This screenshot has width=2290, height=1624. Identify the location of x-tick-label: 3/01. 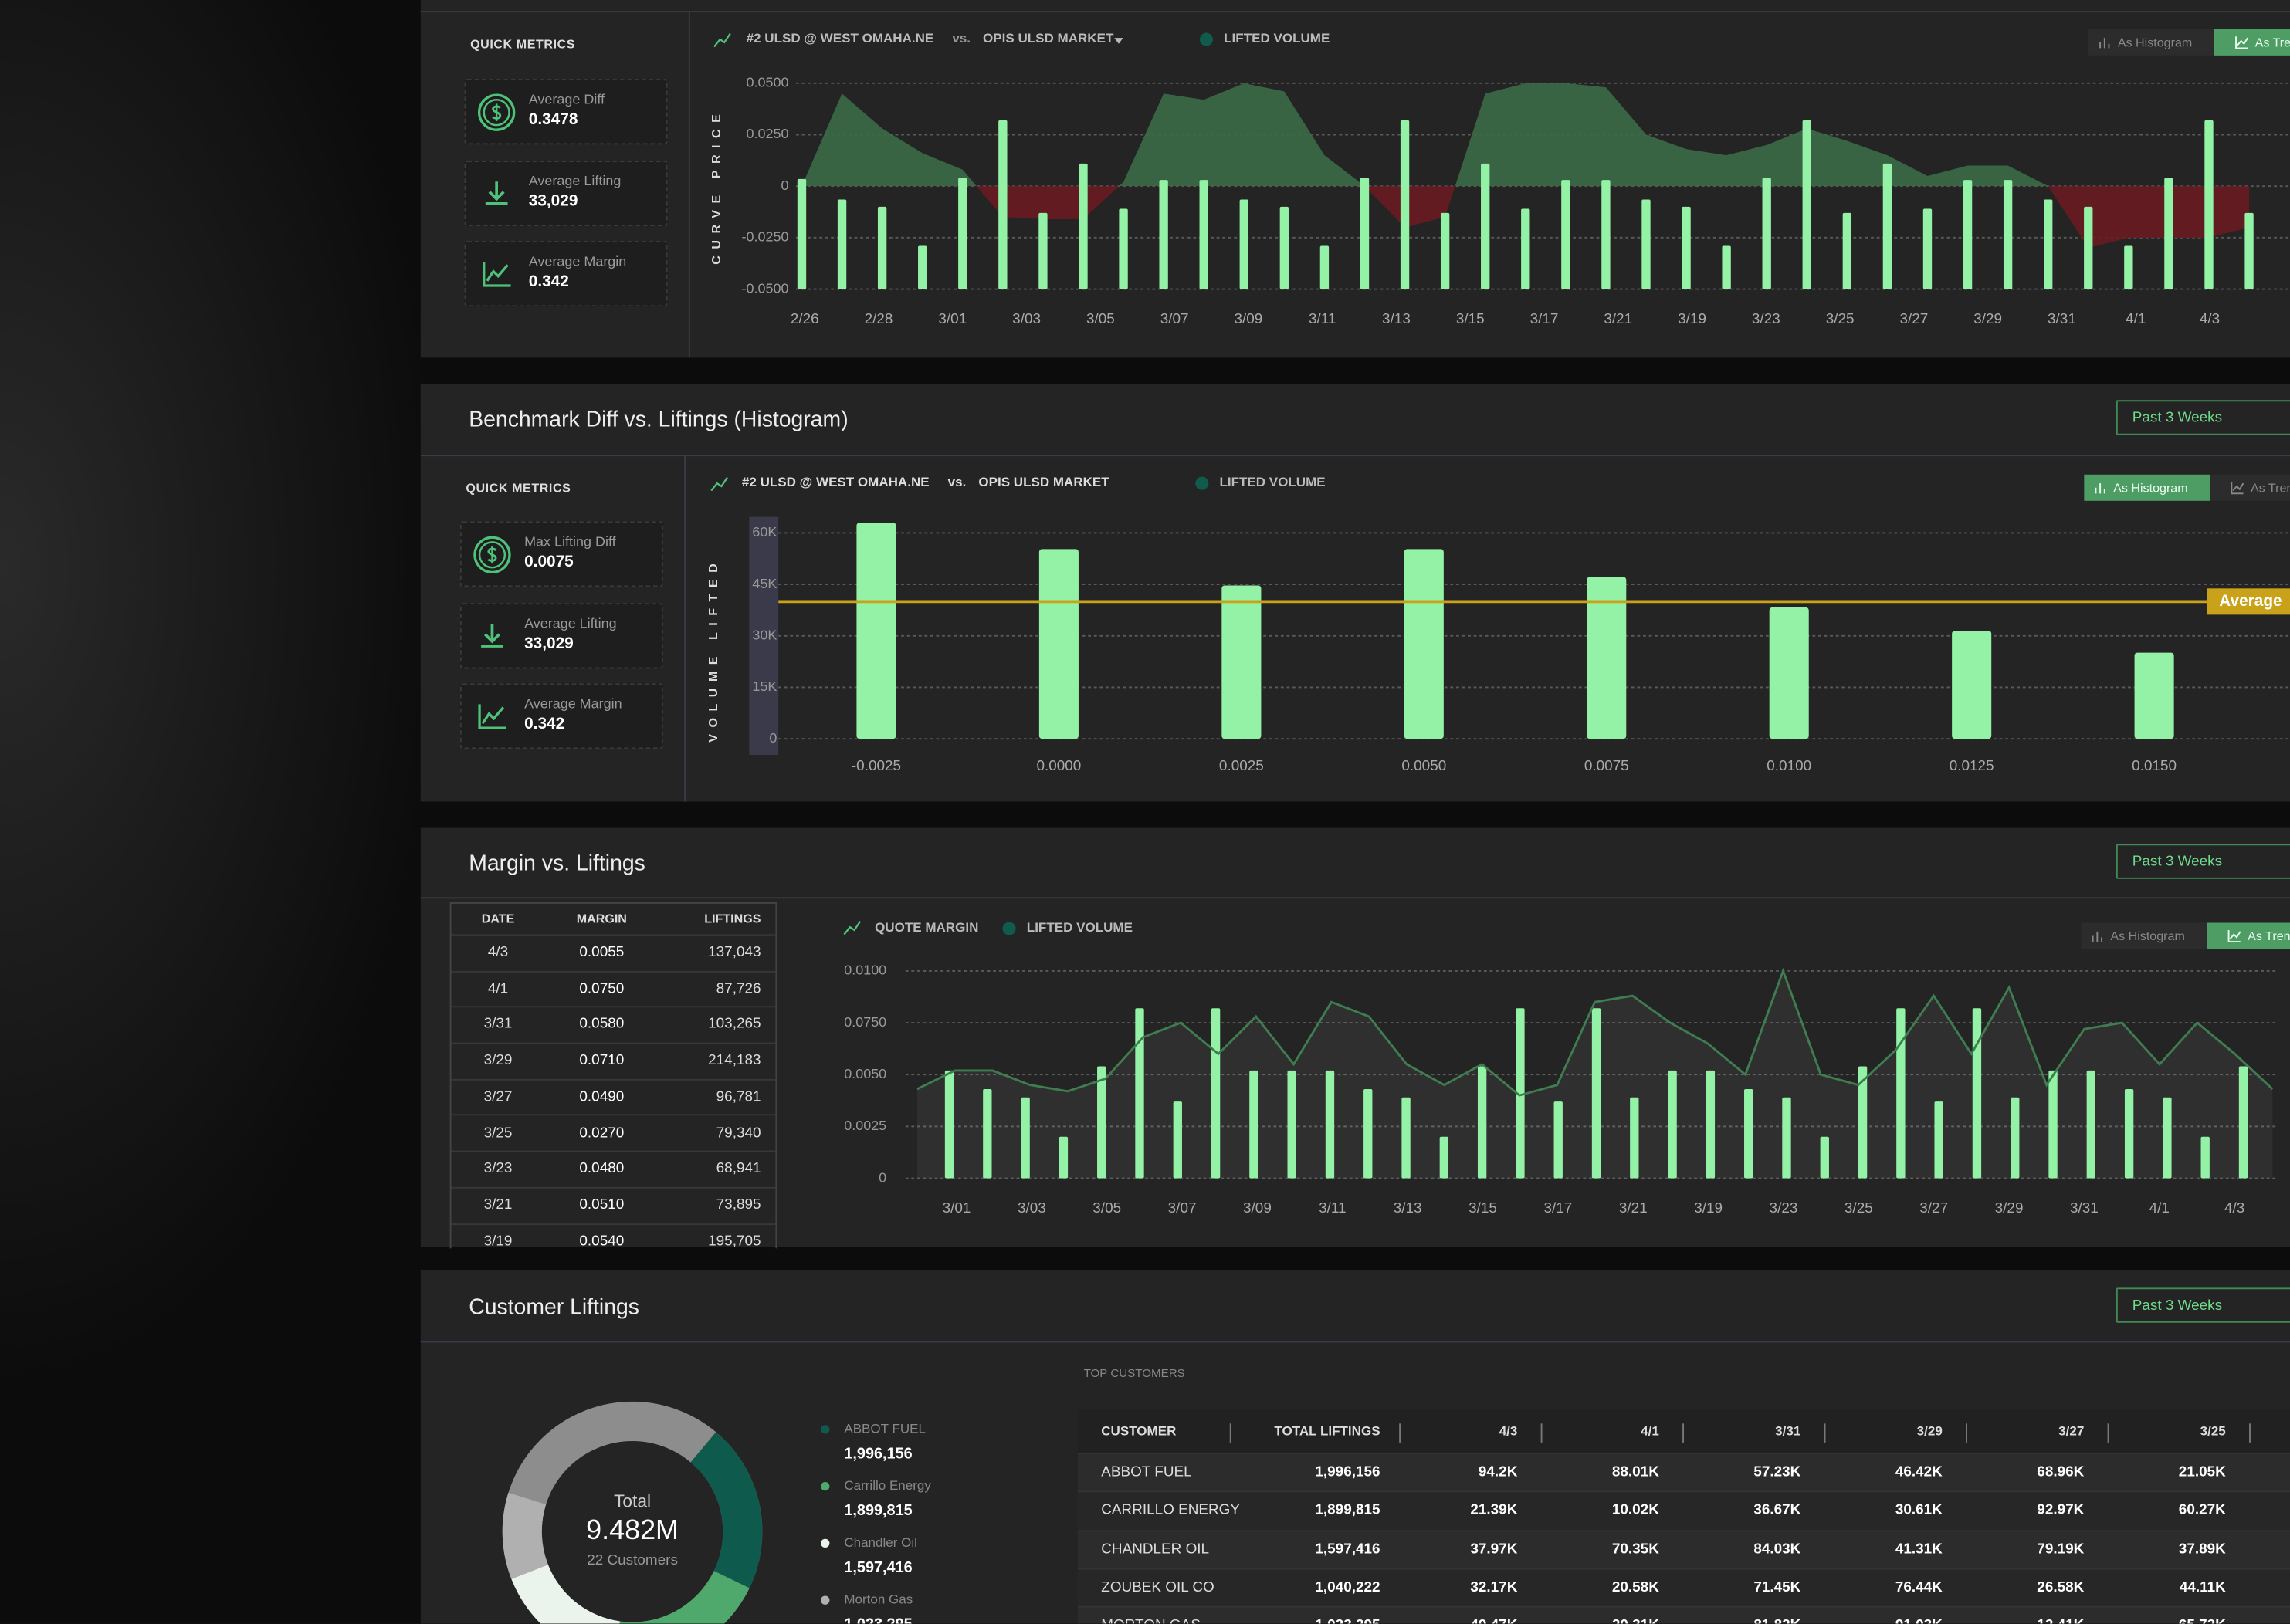
(957, 1208).